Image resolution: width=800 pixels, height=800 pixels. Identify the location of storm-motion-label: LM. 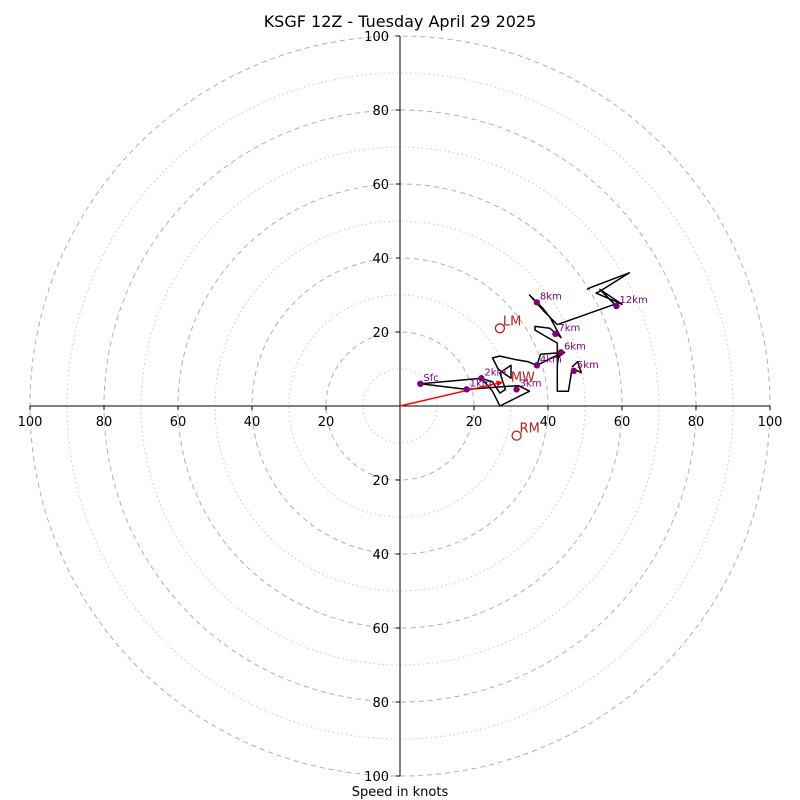
(512, 321).